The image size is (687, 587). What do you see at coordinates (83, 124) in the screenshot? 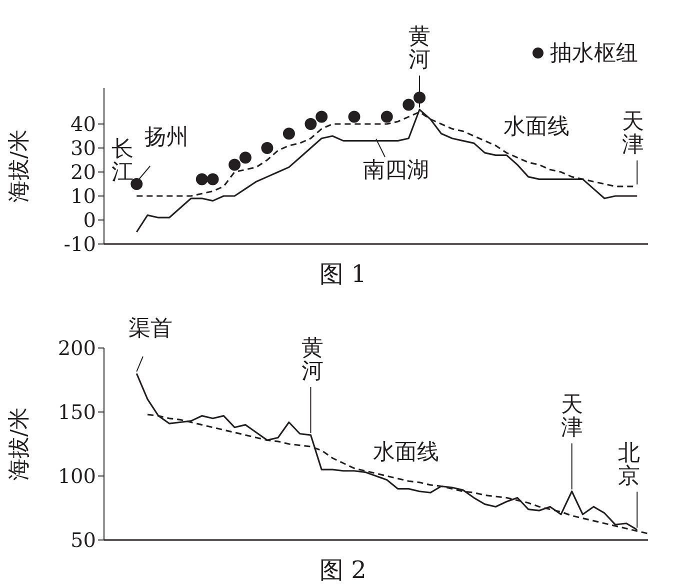
I see `y-tick-label: 40` at bounding box center [83, 124].